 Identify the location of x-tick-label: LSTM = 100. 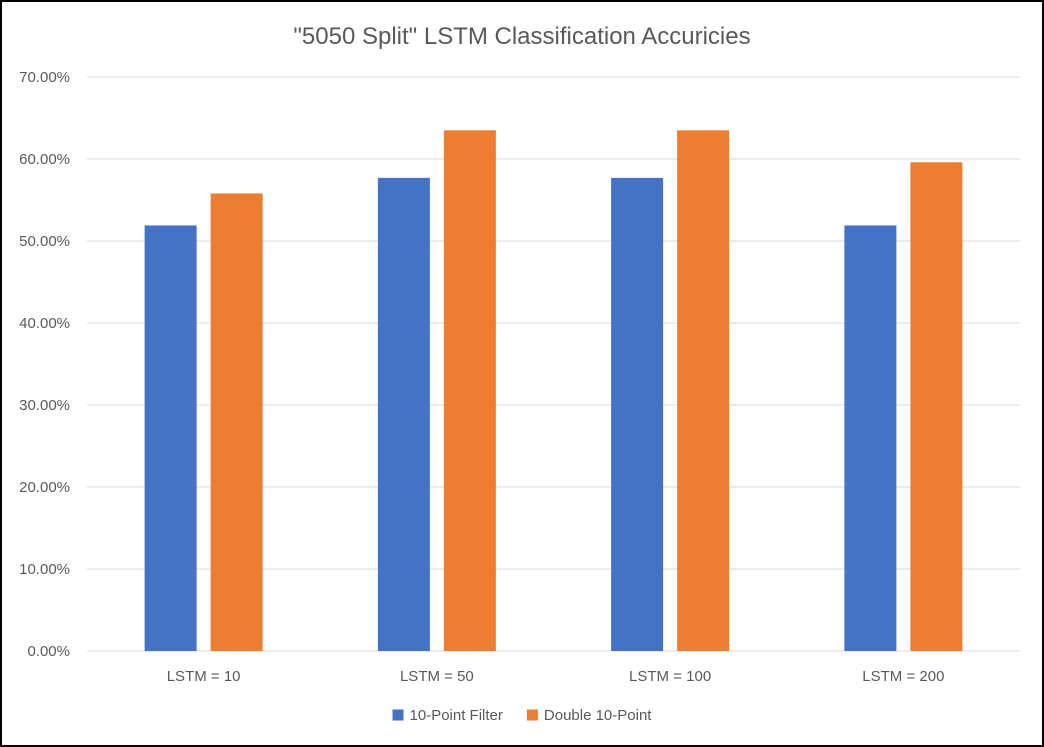
(670, 676).